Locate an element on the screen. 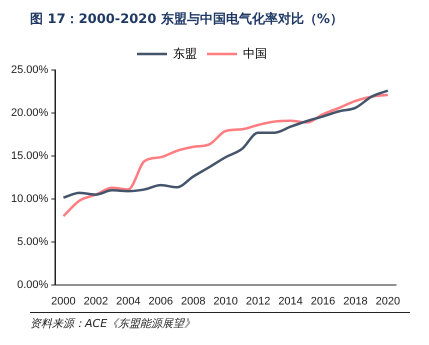 The height and width of the screenshot is (345, 429). x-tick-label: 2014 is located at coordinates (290, 301).